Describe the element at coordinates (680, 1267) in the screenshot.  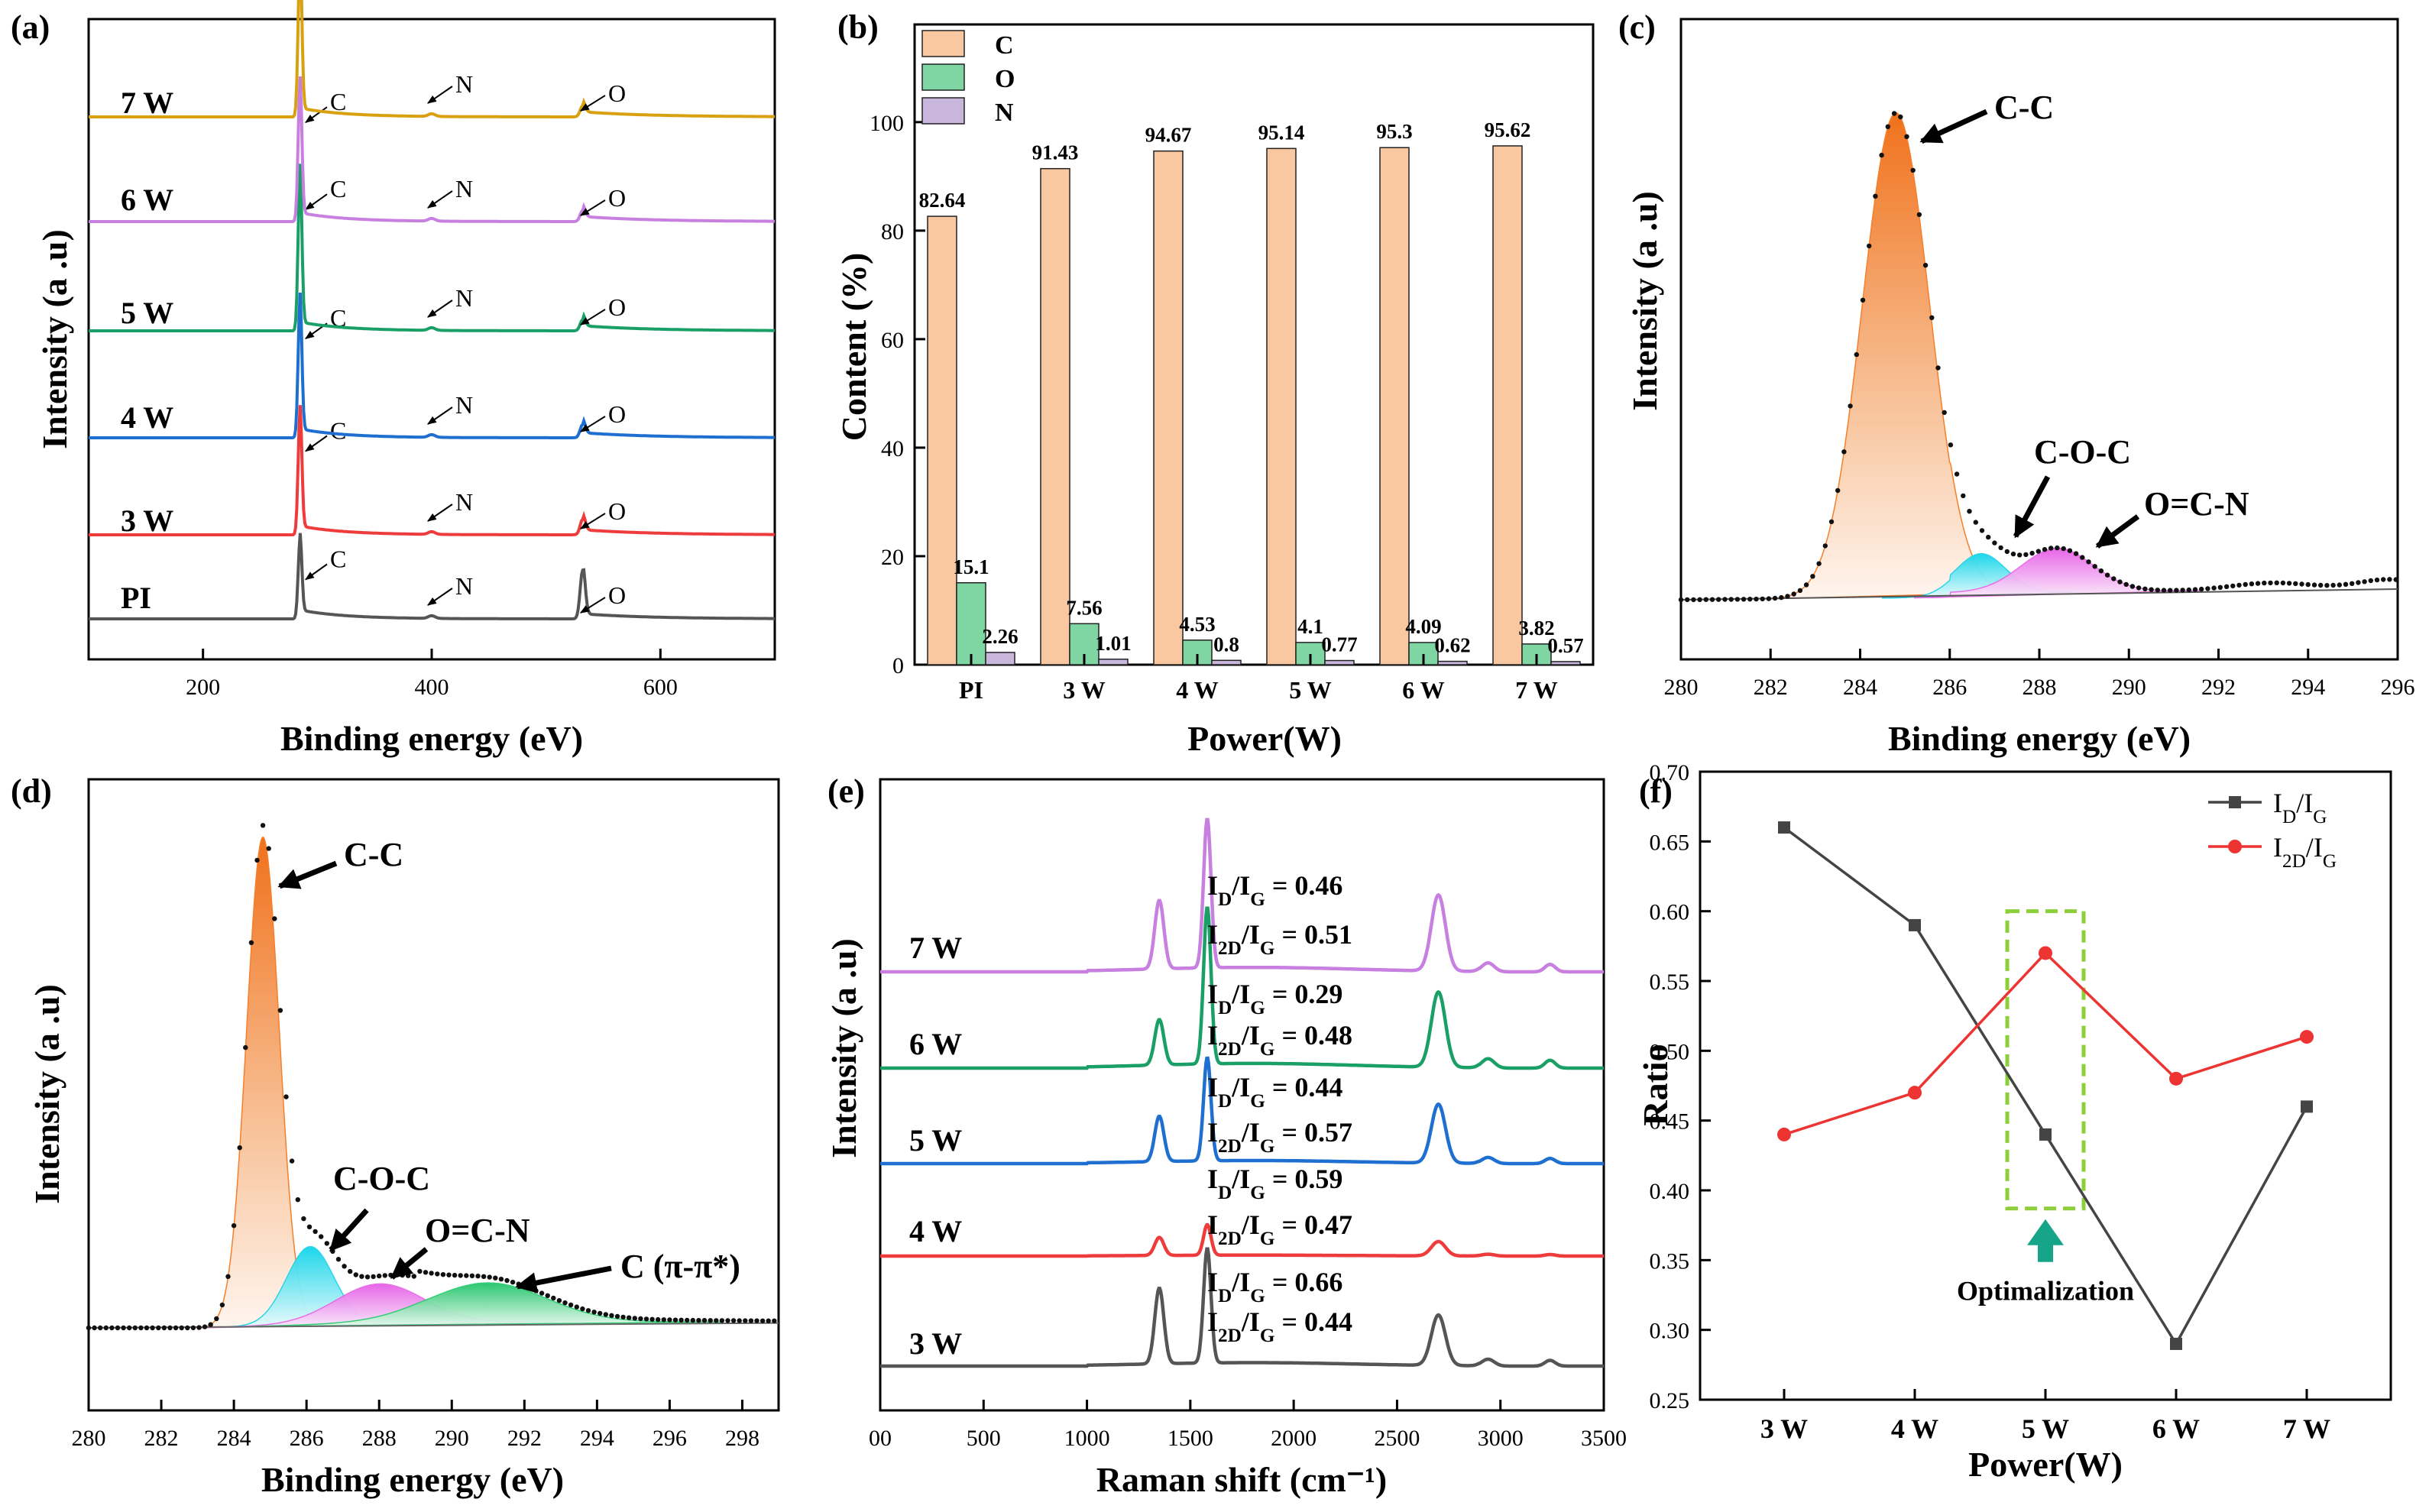
I see `d-annot-pipi: C (π-π*)` at that location.